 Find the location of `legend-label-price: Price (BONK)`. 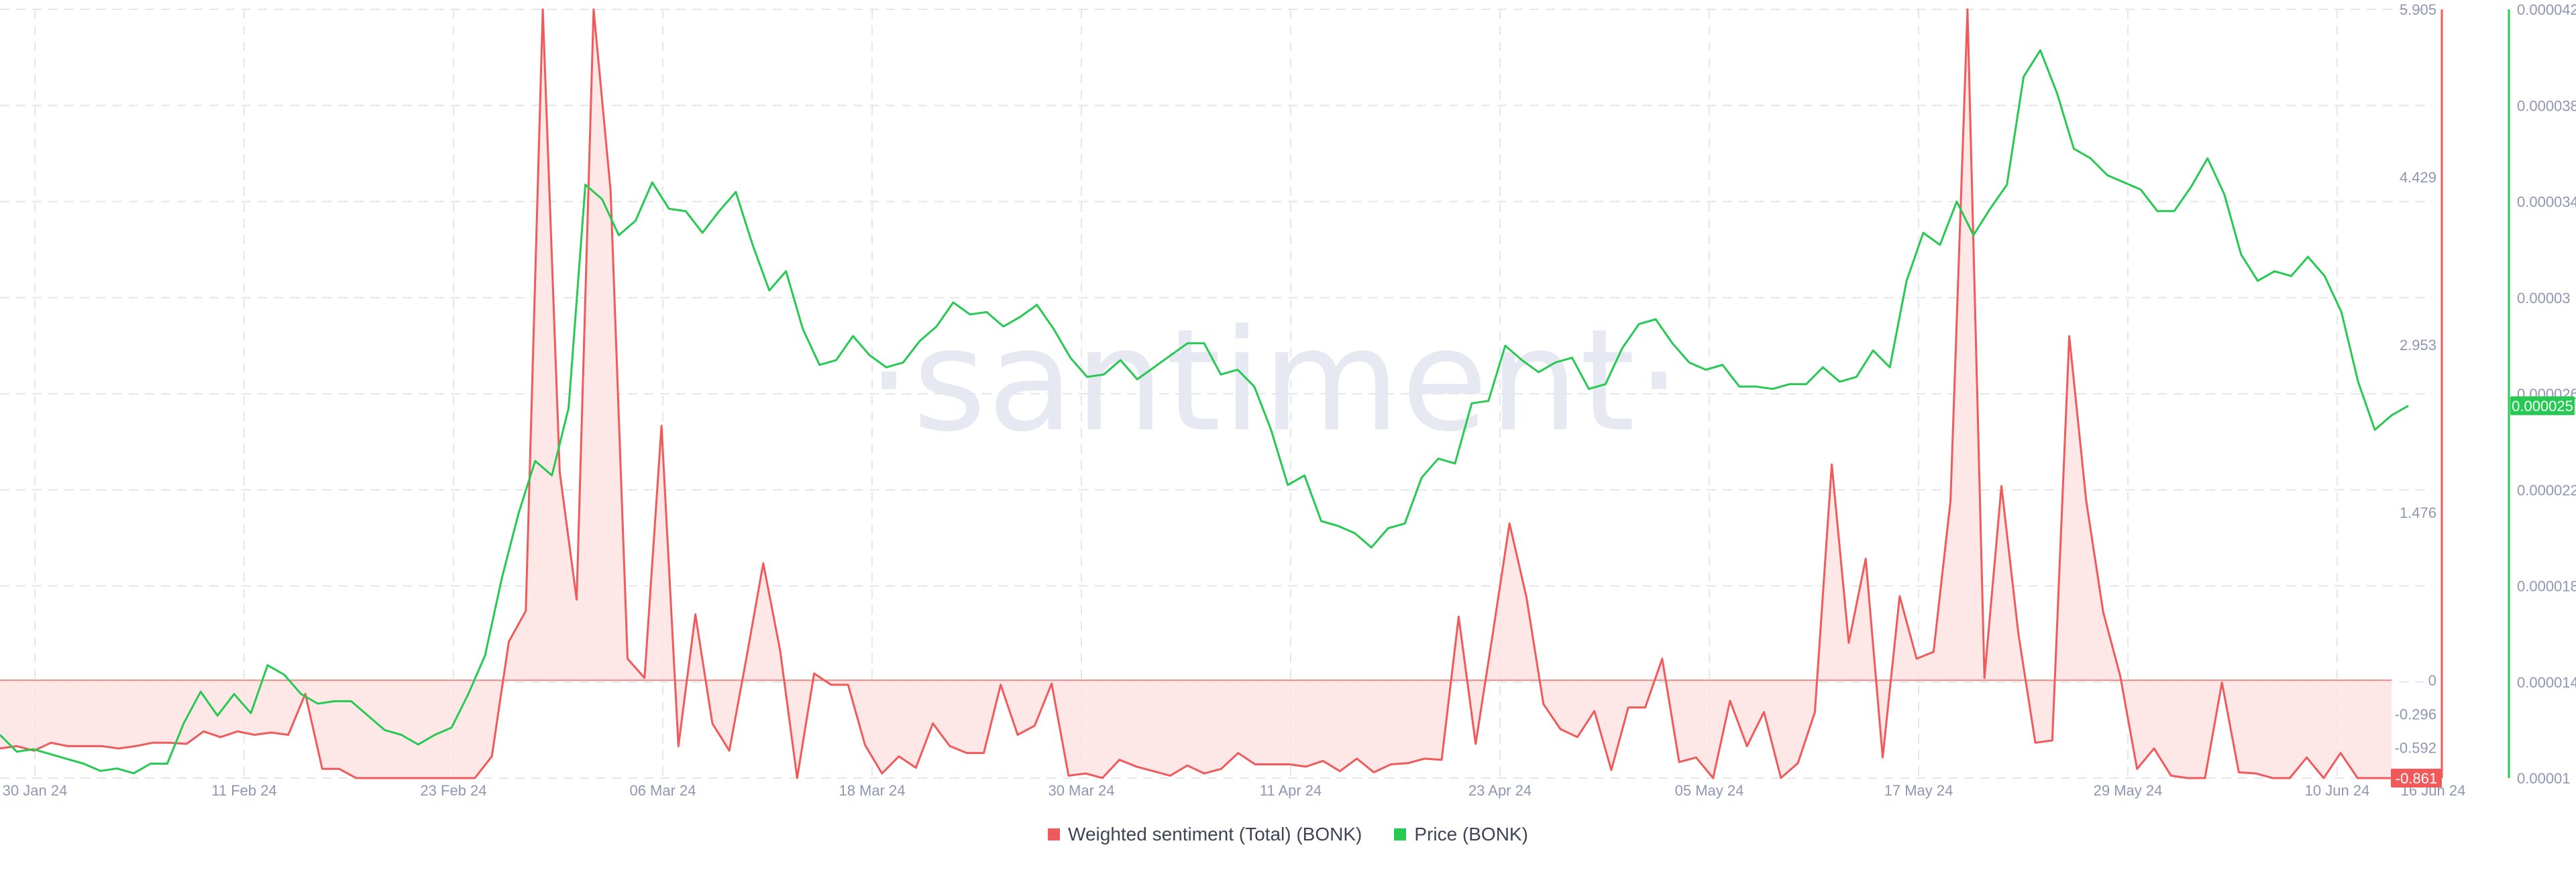

legend-label-price: Price (BONK) is located at coordinates (1471, 834).